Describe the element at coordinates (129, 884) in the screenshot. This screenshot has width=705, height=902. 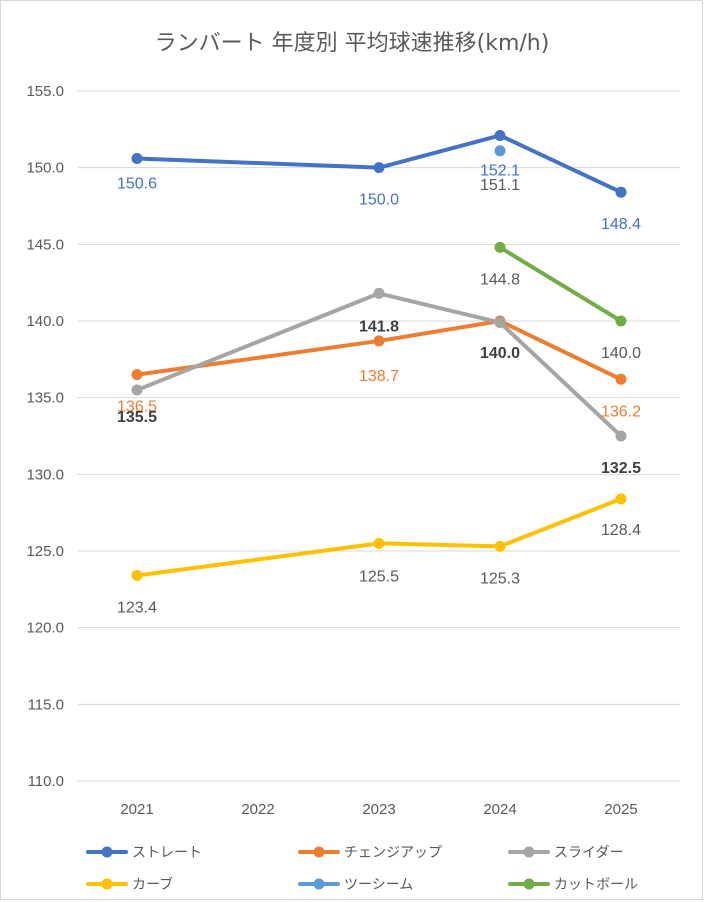
I see `legend-item: カーブ` at that location.